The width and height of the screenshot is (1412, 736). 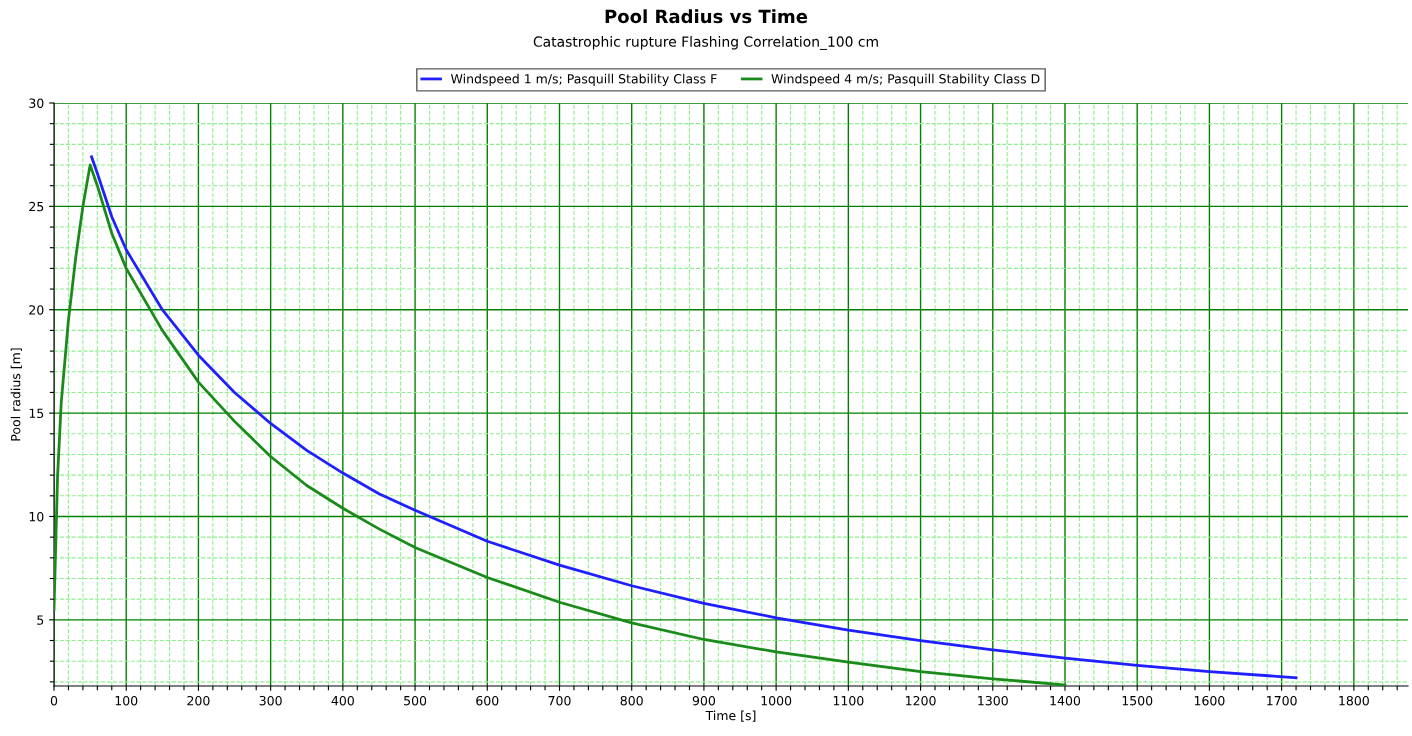 I want to click on x-tick-label: 1000, so click(x=776, y=700).